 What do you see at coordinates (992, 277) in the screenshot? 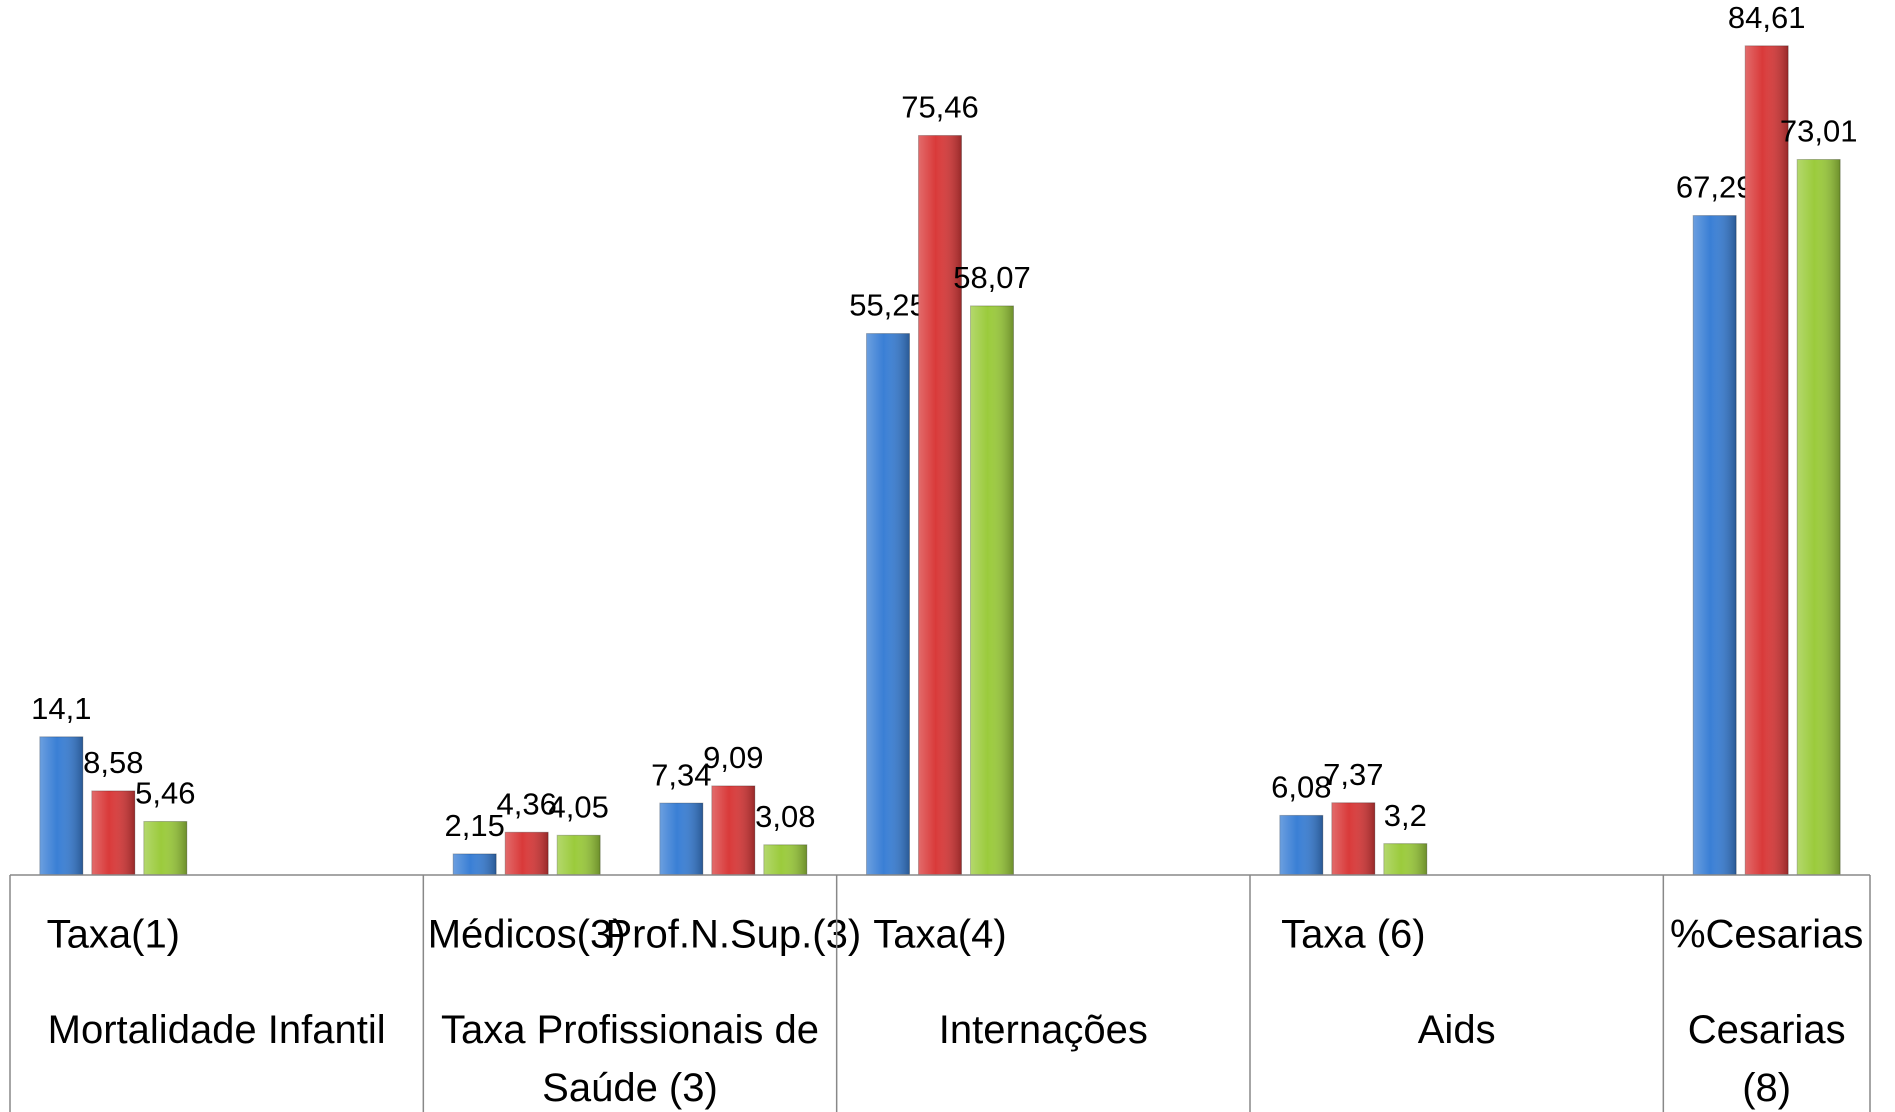
I see `data-label: 58,07` at bounding box center [992, 277].